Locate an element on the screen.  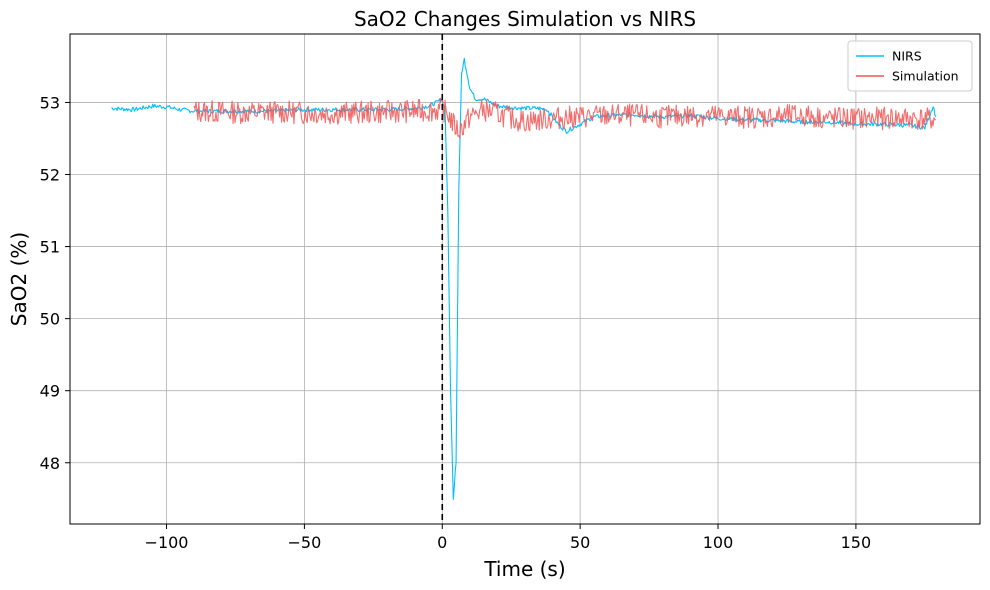
x-tick-label: −50 is located at coordinates (305, 542).